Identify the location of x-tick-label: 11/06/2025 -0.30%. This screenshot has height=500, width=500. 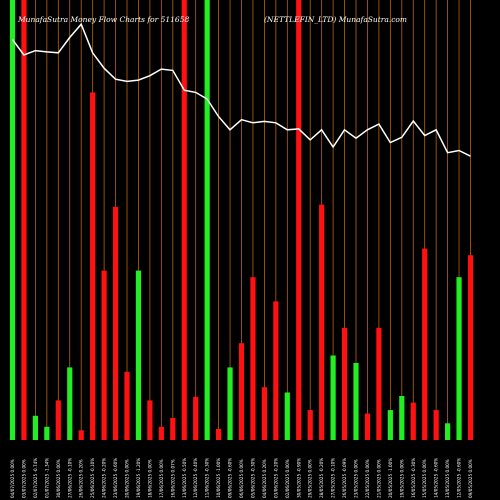
(207, 478).